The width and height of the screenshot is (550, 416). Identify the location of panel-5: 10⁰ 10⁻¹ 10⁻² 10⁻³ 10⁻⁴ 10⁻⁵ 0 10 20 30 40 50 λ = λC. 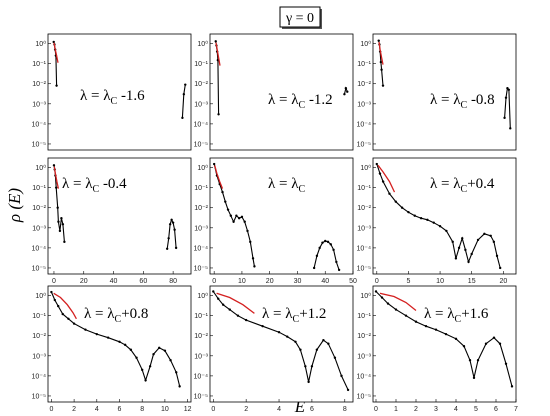
(275, 221).